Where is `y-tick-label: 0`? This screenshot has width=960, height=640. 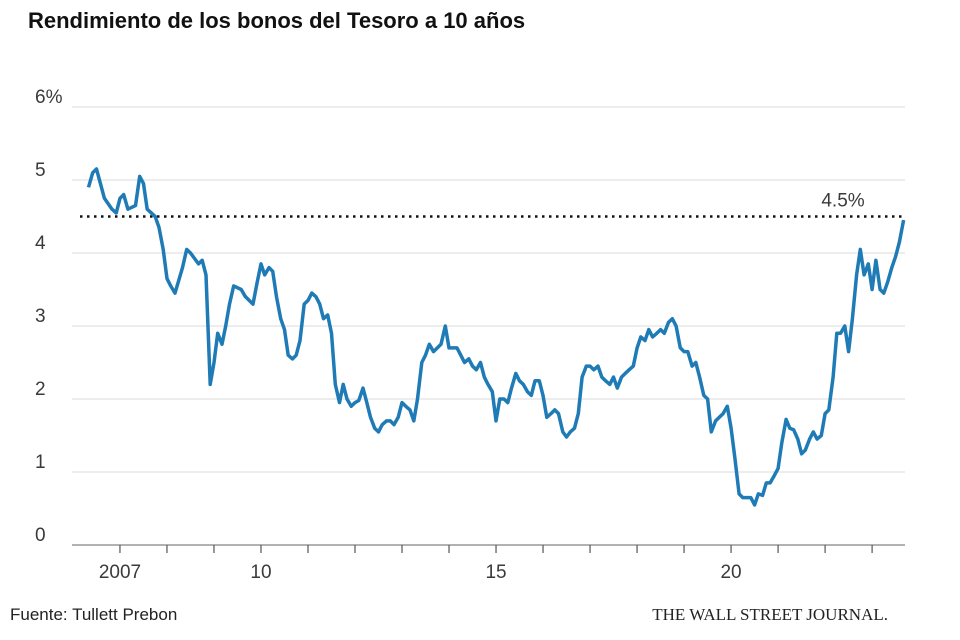
y-tick-label: 0 is located at coordinates (40, 535).